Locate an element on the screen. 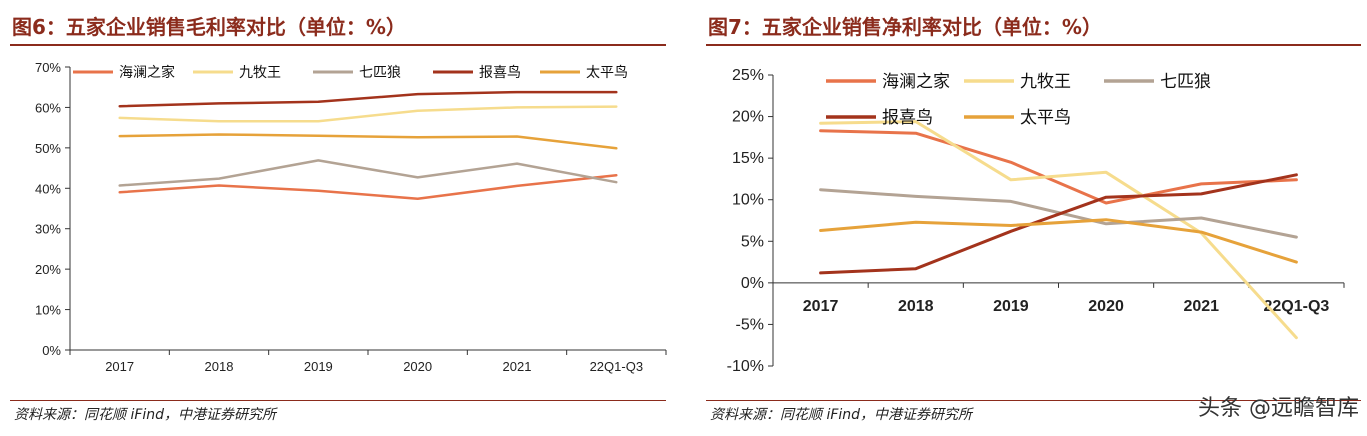  source-note-left: 资料来源：同花顺 iFind，中港证券研究所 is located at coordinates (145, 415).